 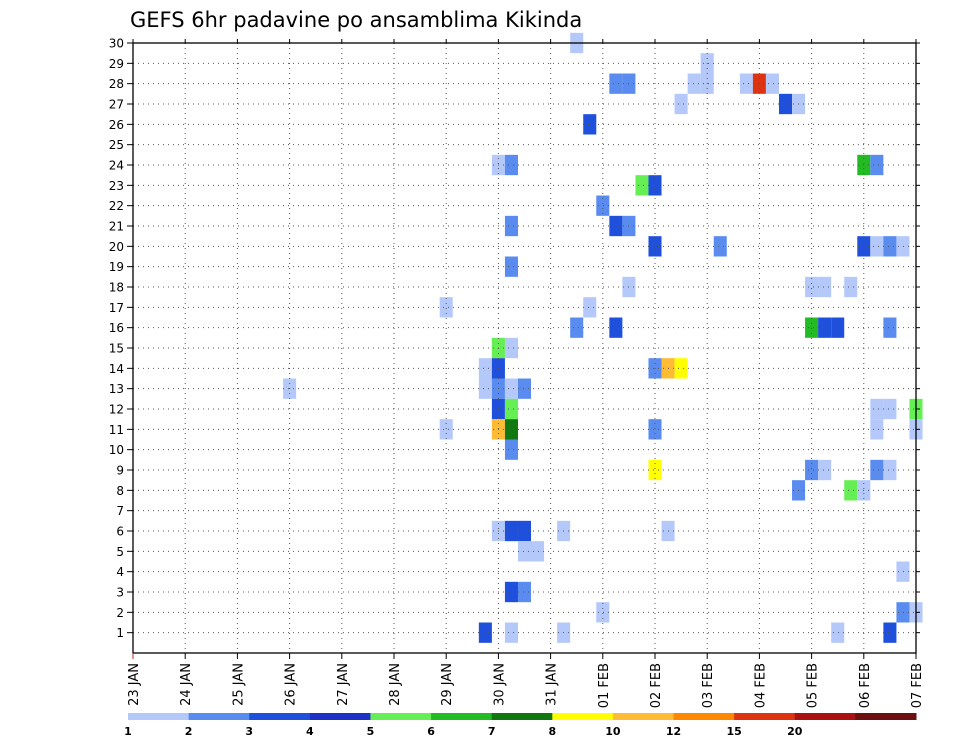 I want to click on y-tick-label: 13, so click(x=116, y=389).